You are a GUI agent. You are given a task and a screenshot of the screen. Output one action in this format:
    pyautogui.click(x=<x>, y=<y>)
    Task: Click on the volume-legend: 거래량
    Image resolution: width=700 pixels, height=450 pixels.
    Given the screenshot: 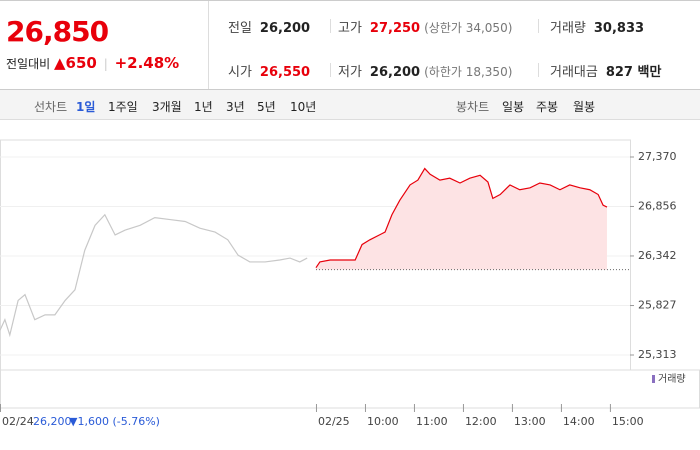 What is the action you would take?
    pyautogui.click(x=672, y=379)
    